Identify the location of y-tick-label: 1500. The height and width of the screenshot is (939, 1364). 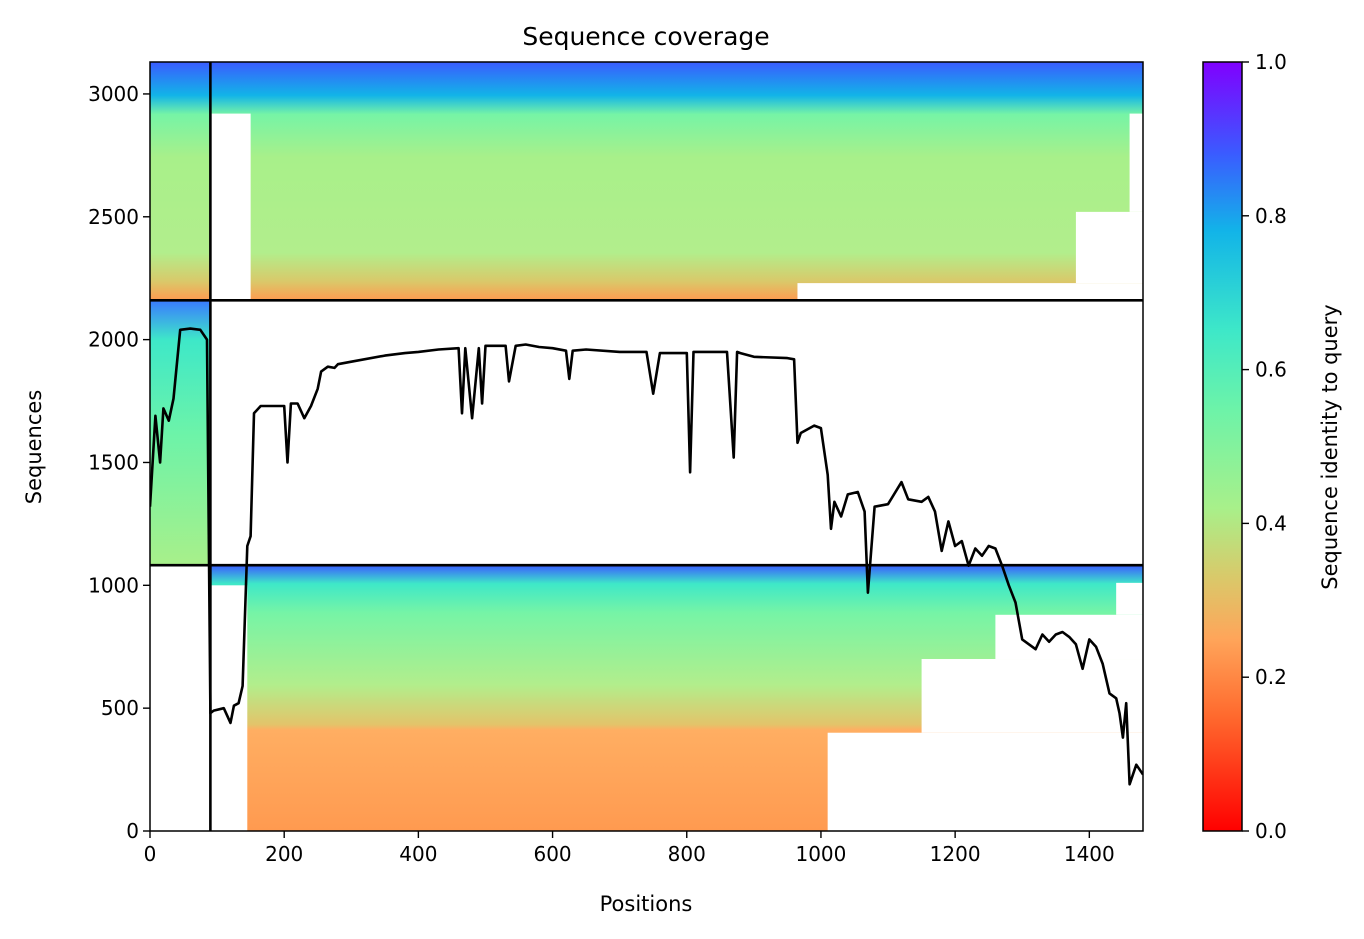
(113, 462).